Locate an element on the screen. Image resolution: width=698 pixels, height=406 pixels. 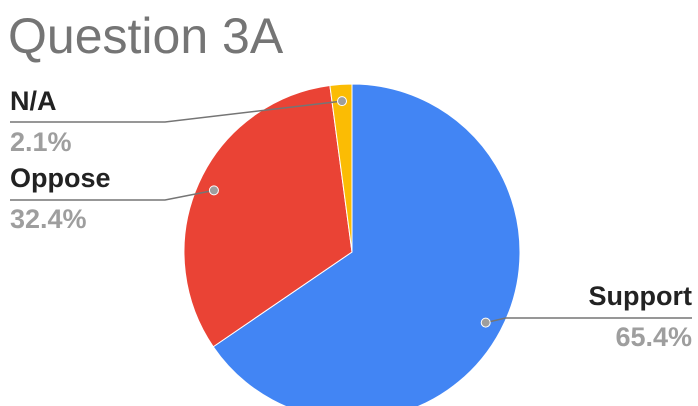
slice-label: Support is located at coordinates (640, 296).